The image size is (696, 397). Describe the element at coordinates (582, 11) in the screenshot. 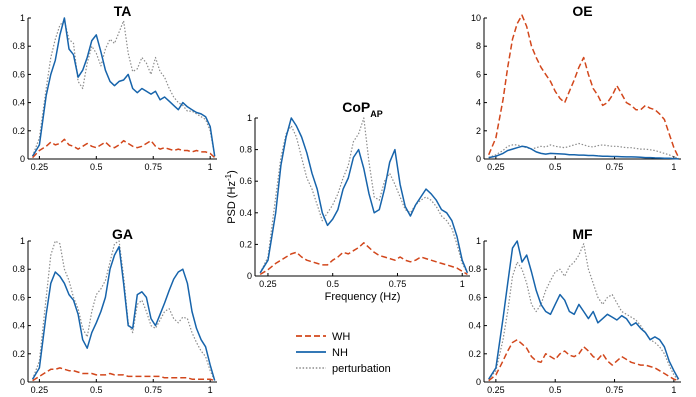

I see `panel-title: OE` at that location.